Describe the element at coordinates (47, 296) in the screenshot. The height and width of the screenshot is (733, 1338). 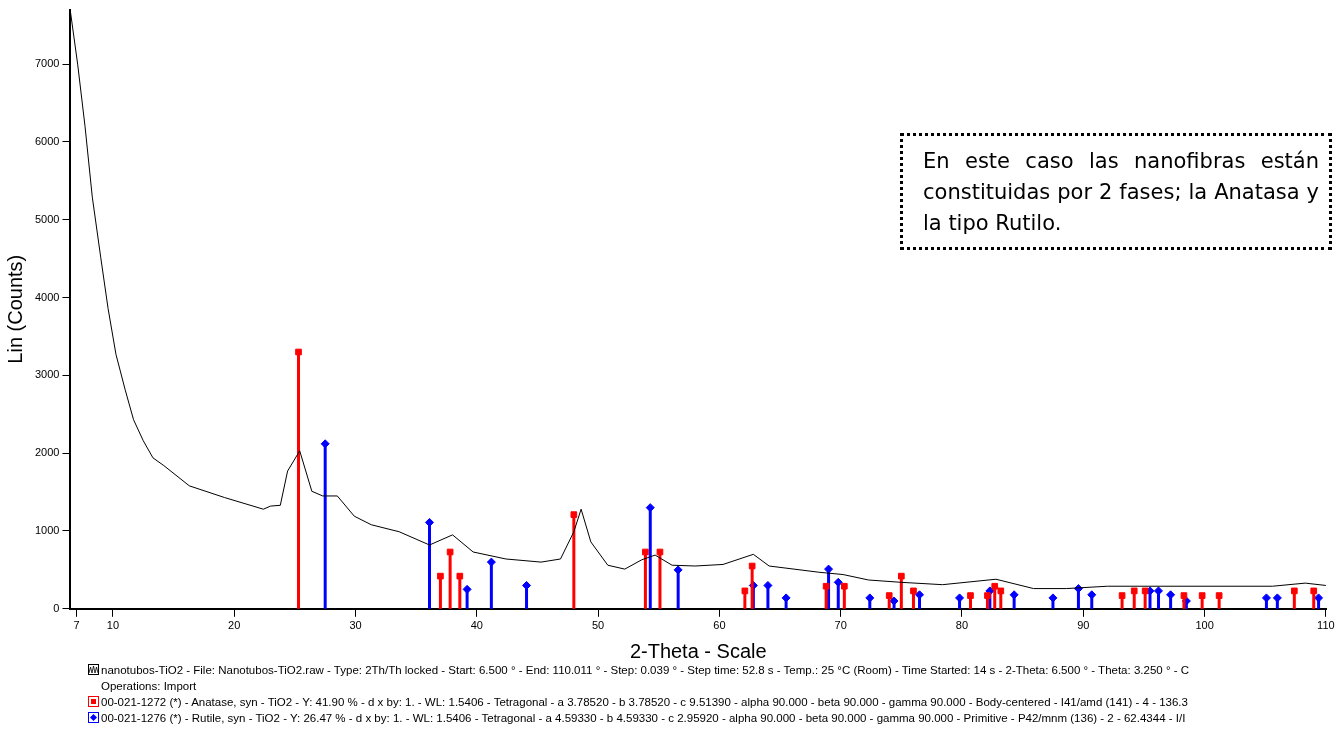
I see `y-tick-label: 4000` at that location.